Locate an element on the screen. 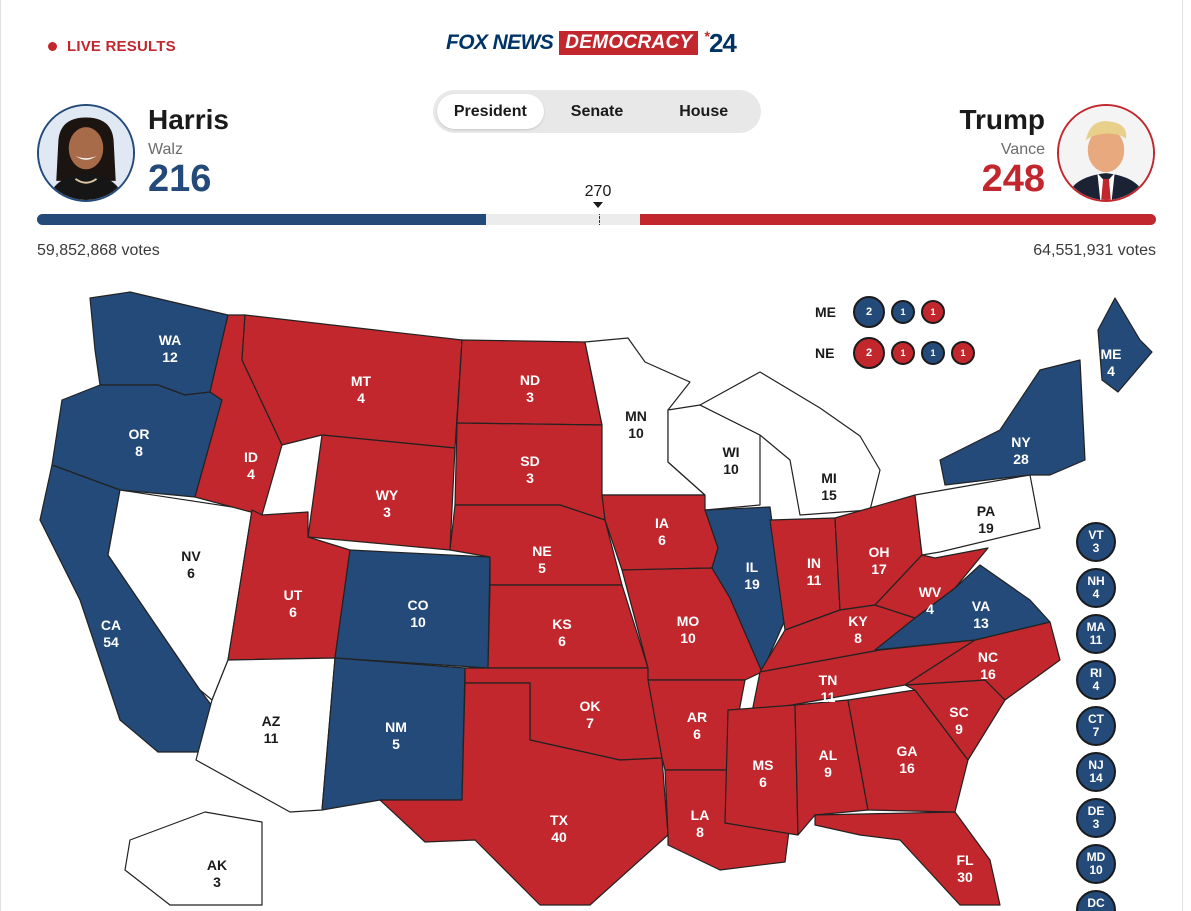 This screenshot has width=1191, height=911. bubble-NJ: NJ 14 is located at coordinates (1096, 772).